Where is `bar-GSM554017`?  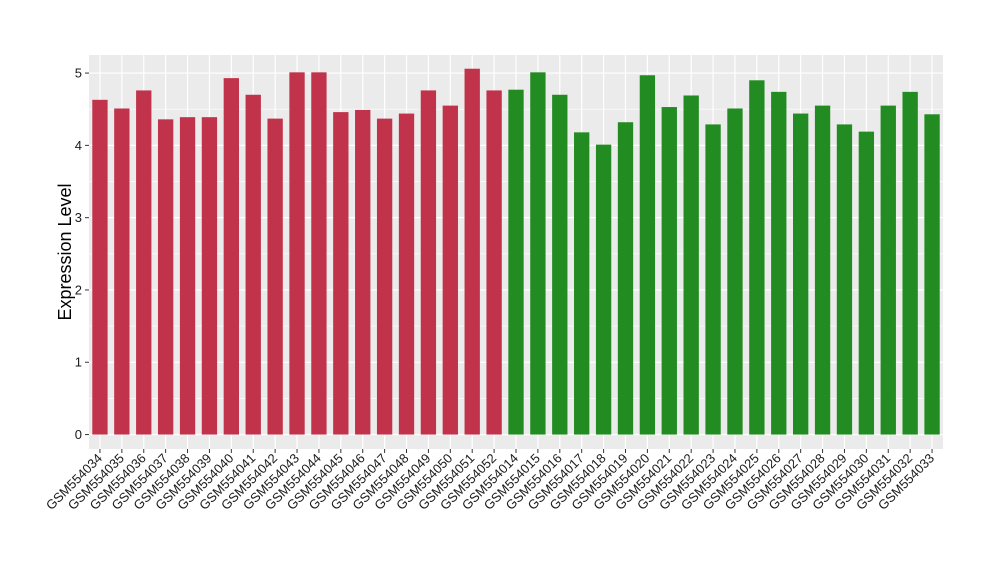 bar-GSM554017 is located at coordinates (582, 283).